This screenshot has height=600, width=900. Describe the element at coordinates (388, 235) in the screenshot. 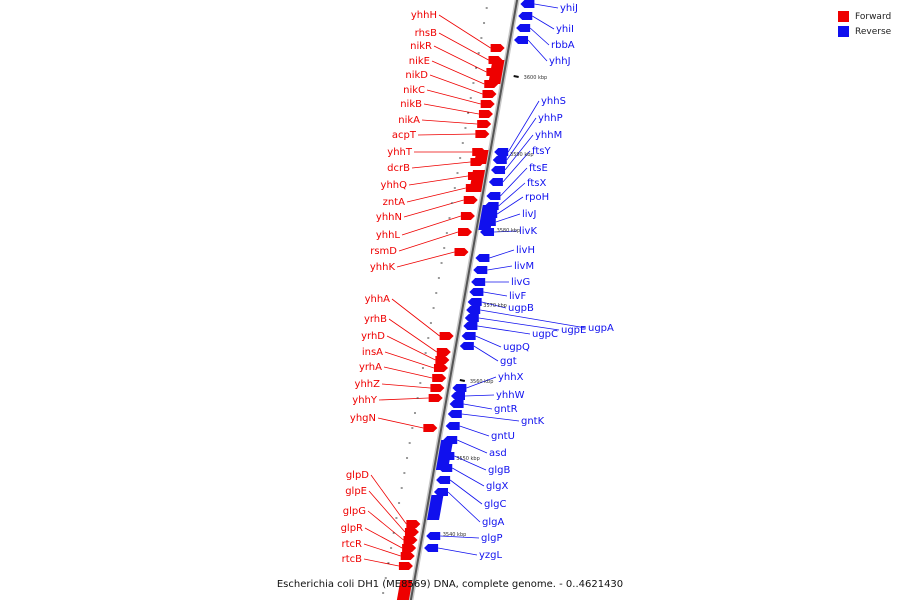

I see `forward-gene-label: yhhL` at that location.